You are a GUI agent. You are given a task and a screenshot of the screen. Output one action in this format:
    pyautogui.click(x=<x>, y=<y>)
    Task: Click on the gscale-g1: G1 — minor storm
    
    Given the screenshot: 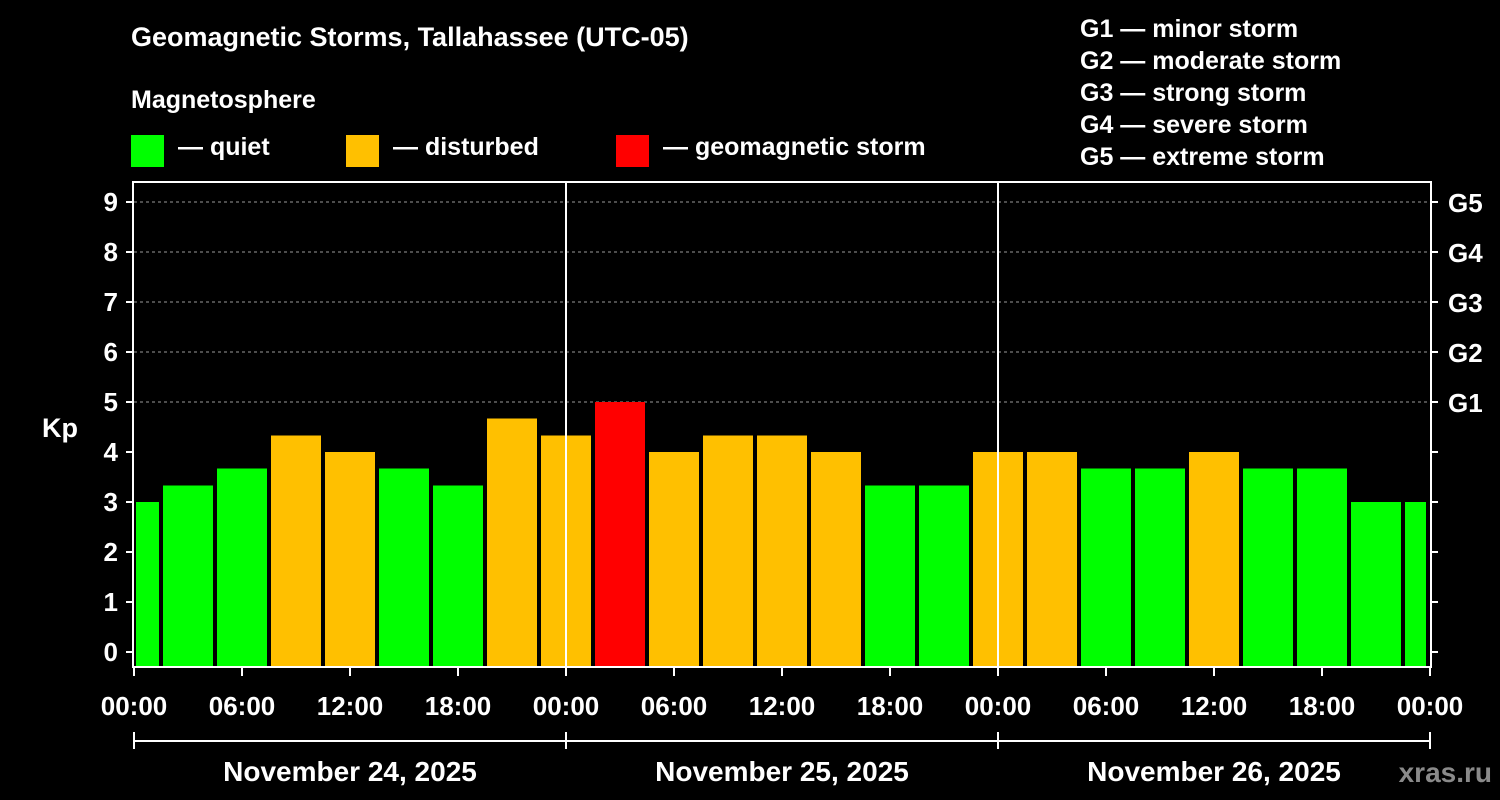 What is the action you would take?
    pyautogui.click(x=1189, y=29)
    